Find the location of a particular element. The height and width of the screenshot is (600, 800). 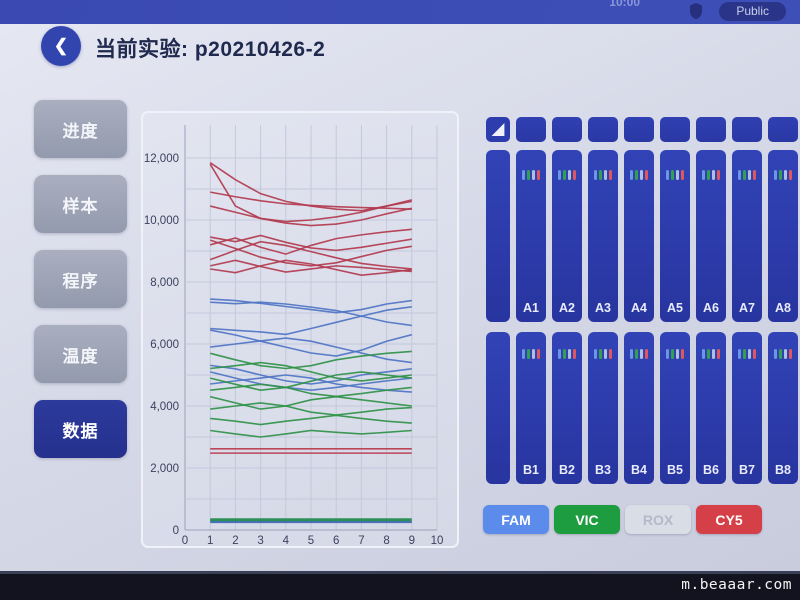

well-B2: B2 is located at coordinates (567, 408).